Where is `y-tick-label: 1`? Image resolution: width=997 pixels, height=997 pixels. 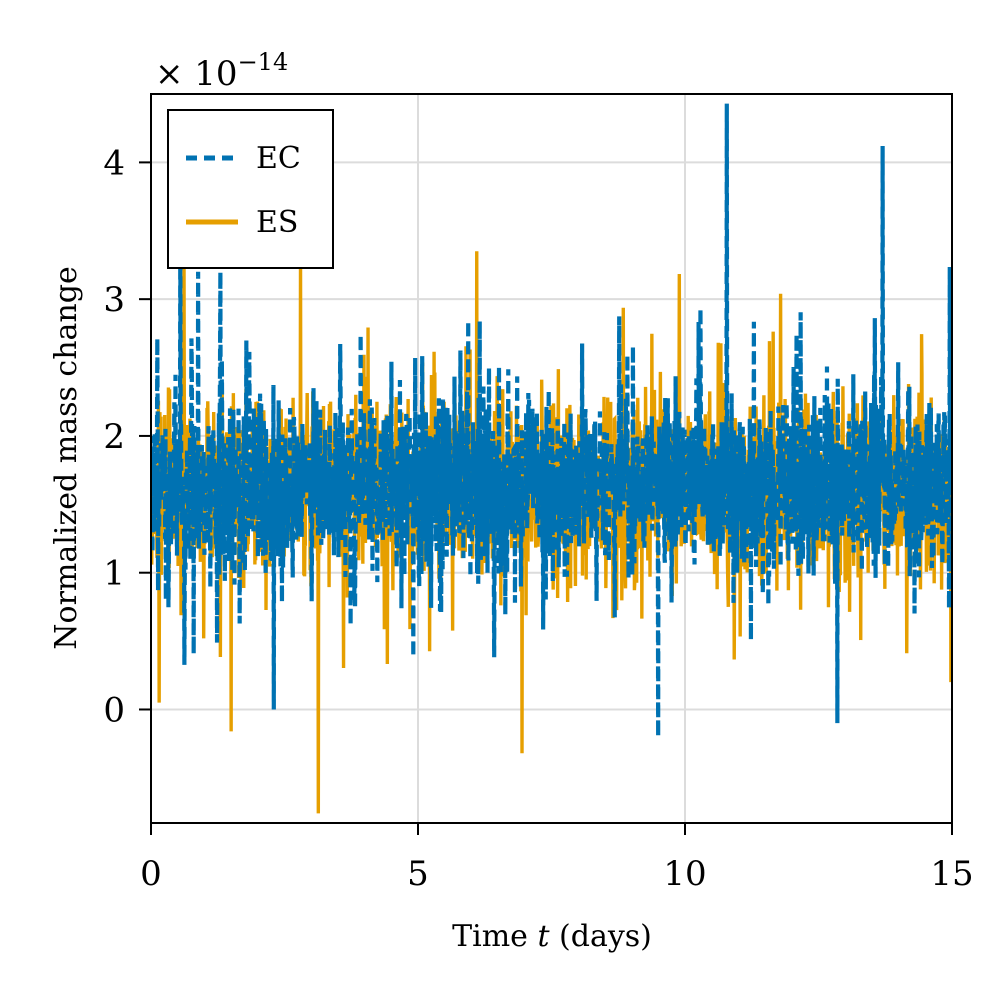 y-tick-label: 1 is located at coordinates (114, 574).